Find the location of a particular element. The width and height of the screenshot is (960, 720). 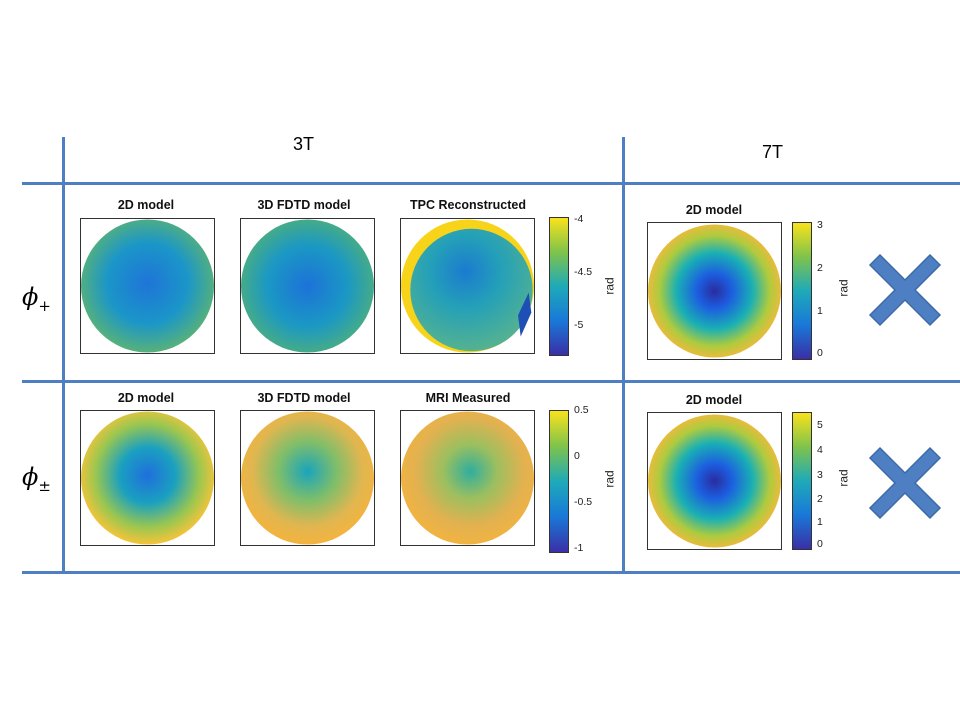

phase-map-r1-2d is located at coordinates (147, 286).